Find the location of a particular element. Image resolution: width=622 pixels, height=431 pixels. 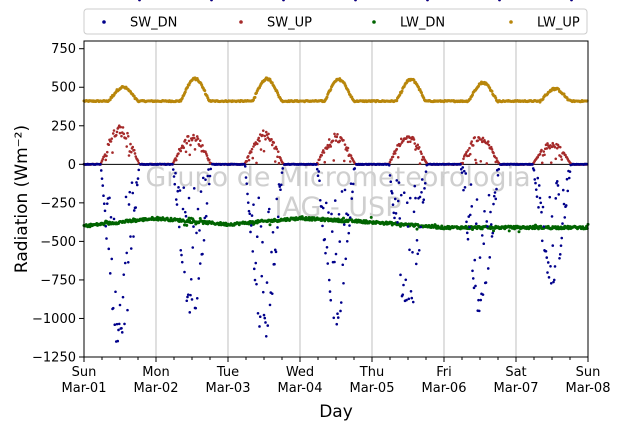

y-tick-label: −500 is located at coordinates (58, 242).